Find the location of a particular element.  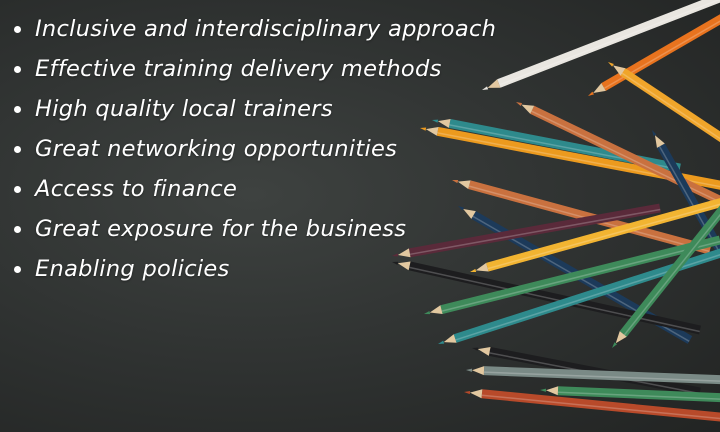

bullet-item: Great networking opportunities is located at coordinates (255, 149).